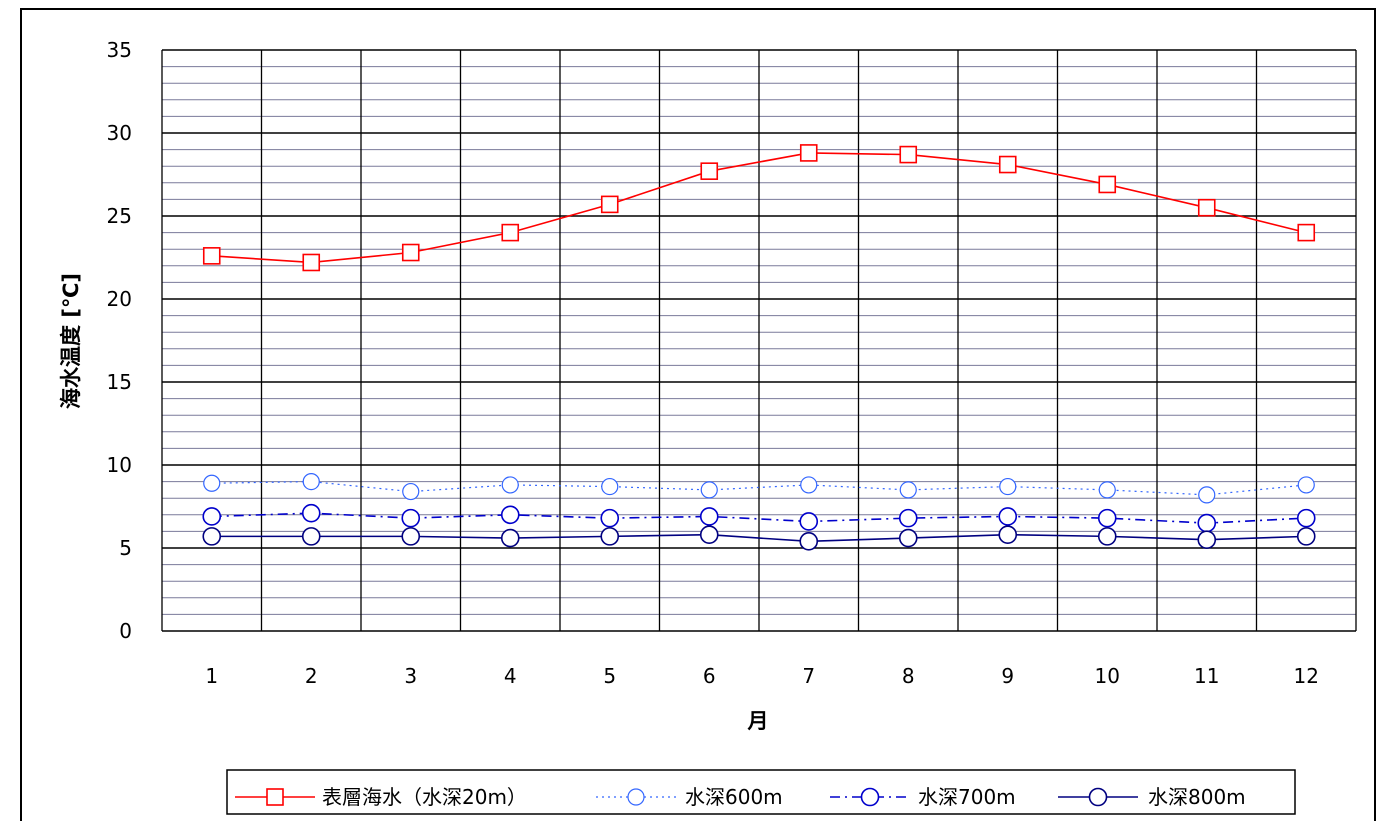  Describe the element at coordinates (71, 341) in the screenshot. I see `y-axis-title: 海水温度 [℃]` at that location.